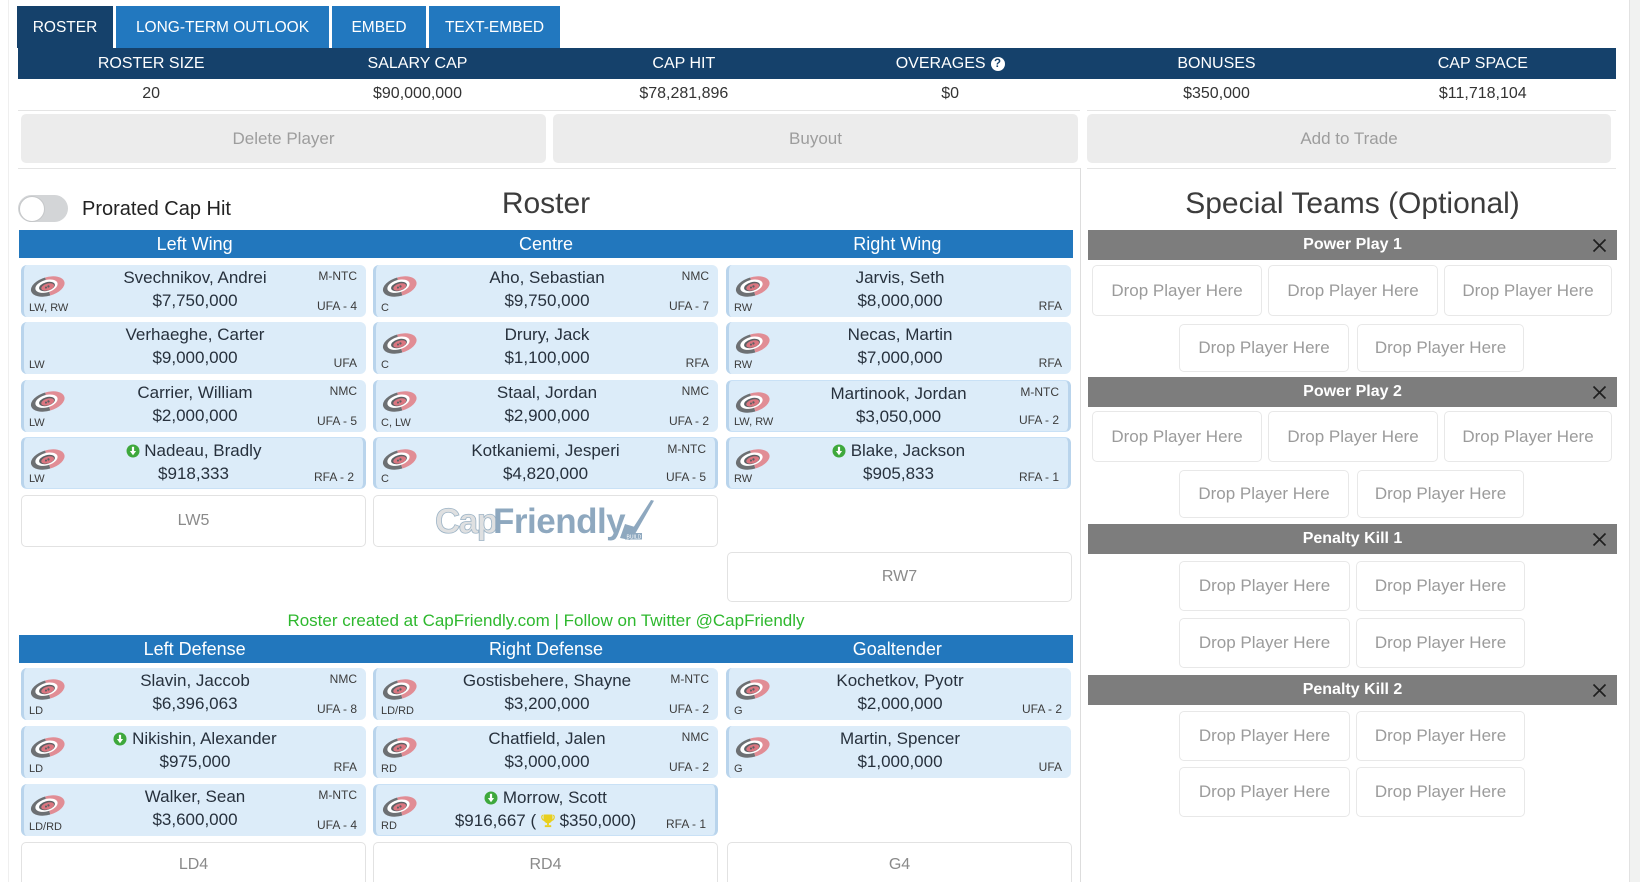 This screenshot has height=882, width=1640. I want to click on svg-text: BUILD, so click(633, 538).